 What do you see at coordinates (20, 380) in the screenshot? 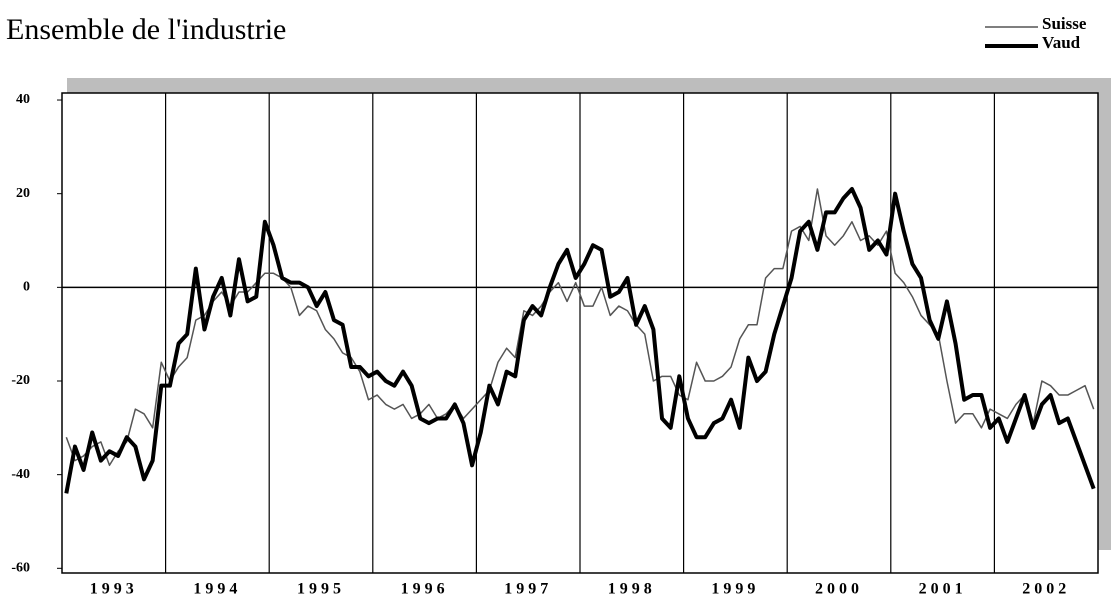
I see `y-tick-label: -20` at bounding box center [20, 380].